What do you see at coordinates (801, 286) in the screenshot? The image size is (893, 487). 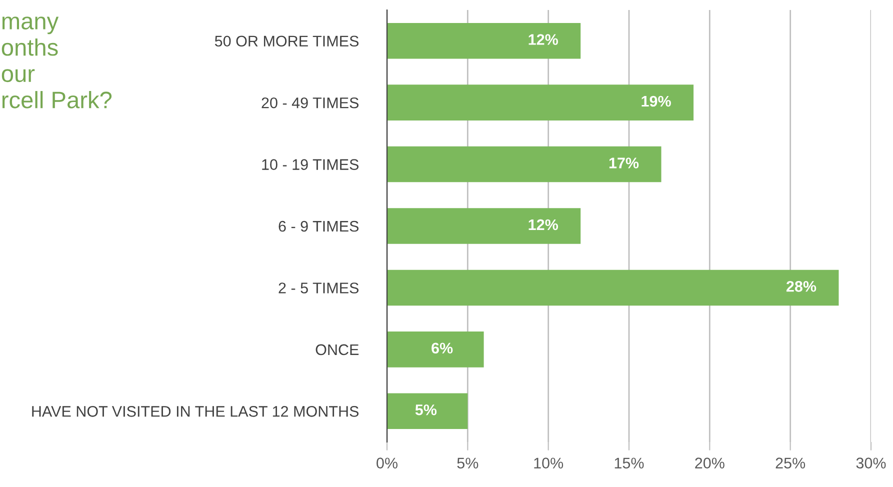 I see `data-label: 28%` at bounding box center [801, 286].